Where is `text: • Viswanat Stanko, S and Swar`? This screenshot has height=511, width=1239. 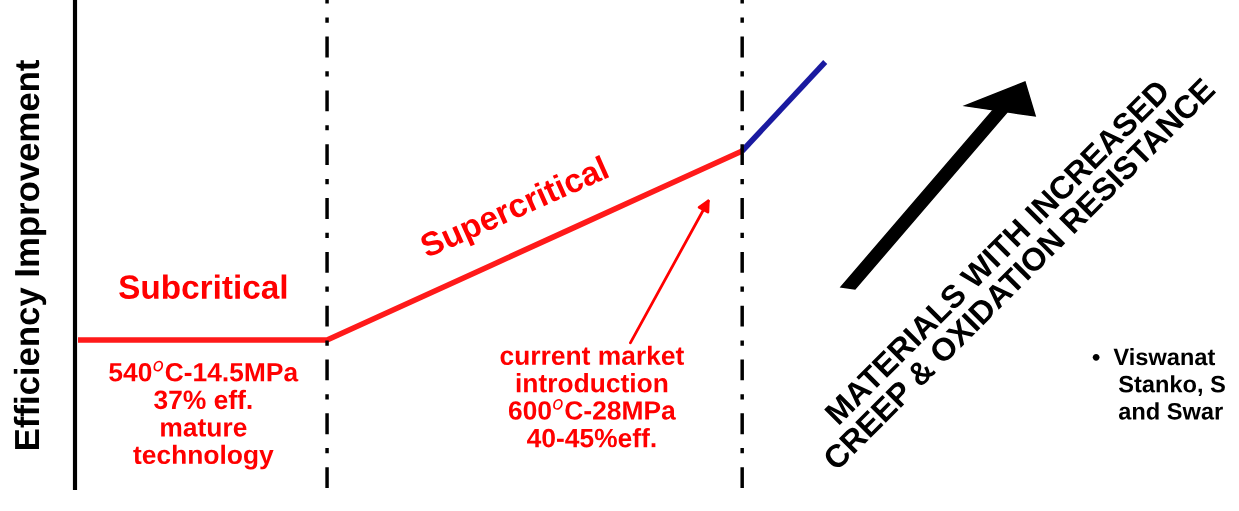 text: • Viswanat Stanko, S and Swar is located at coordinates (1158, 384).